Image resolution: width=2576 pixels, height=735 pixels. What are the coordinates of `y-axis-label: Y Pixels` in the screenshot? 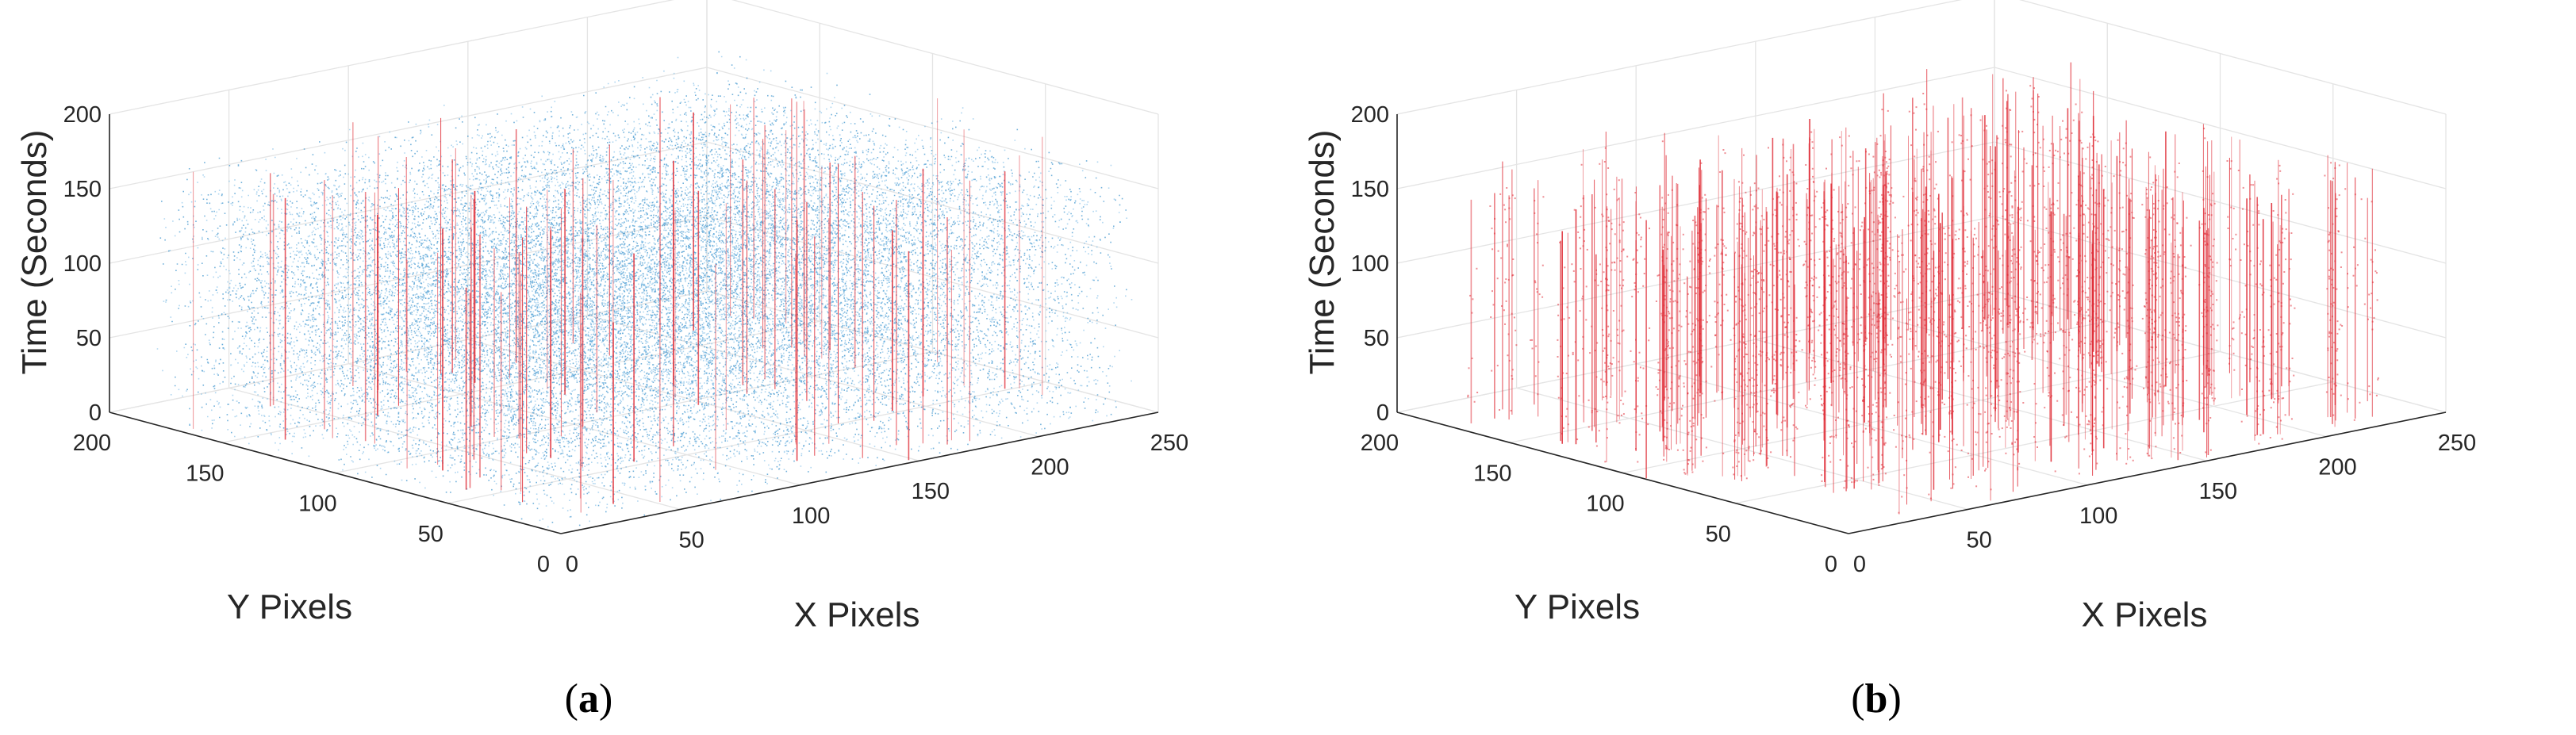 It's located at (289, 607).